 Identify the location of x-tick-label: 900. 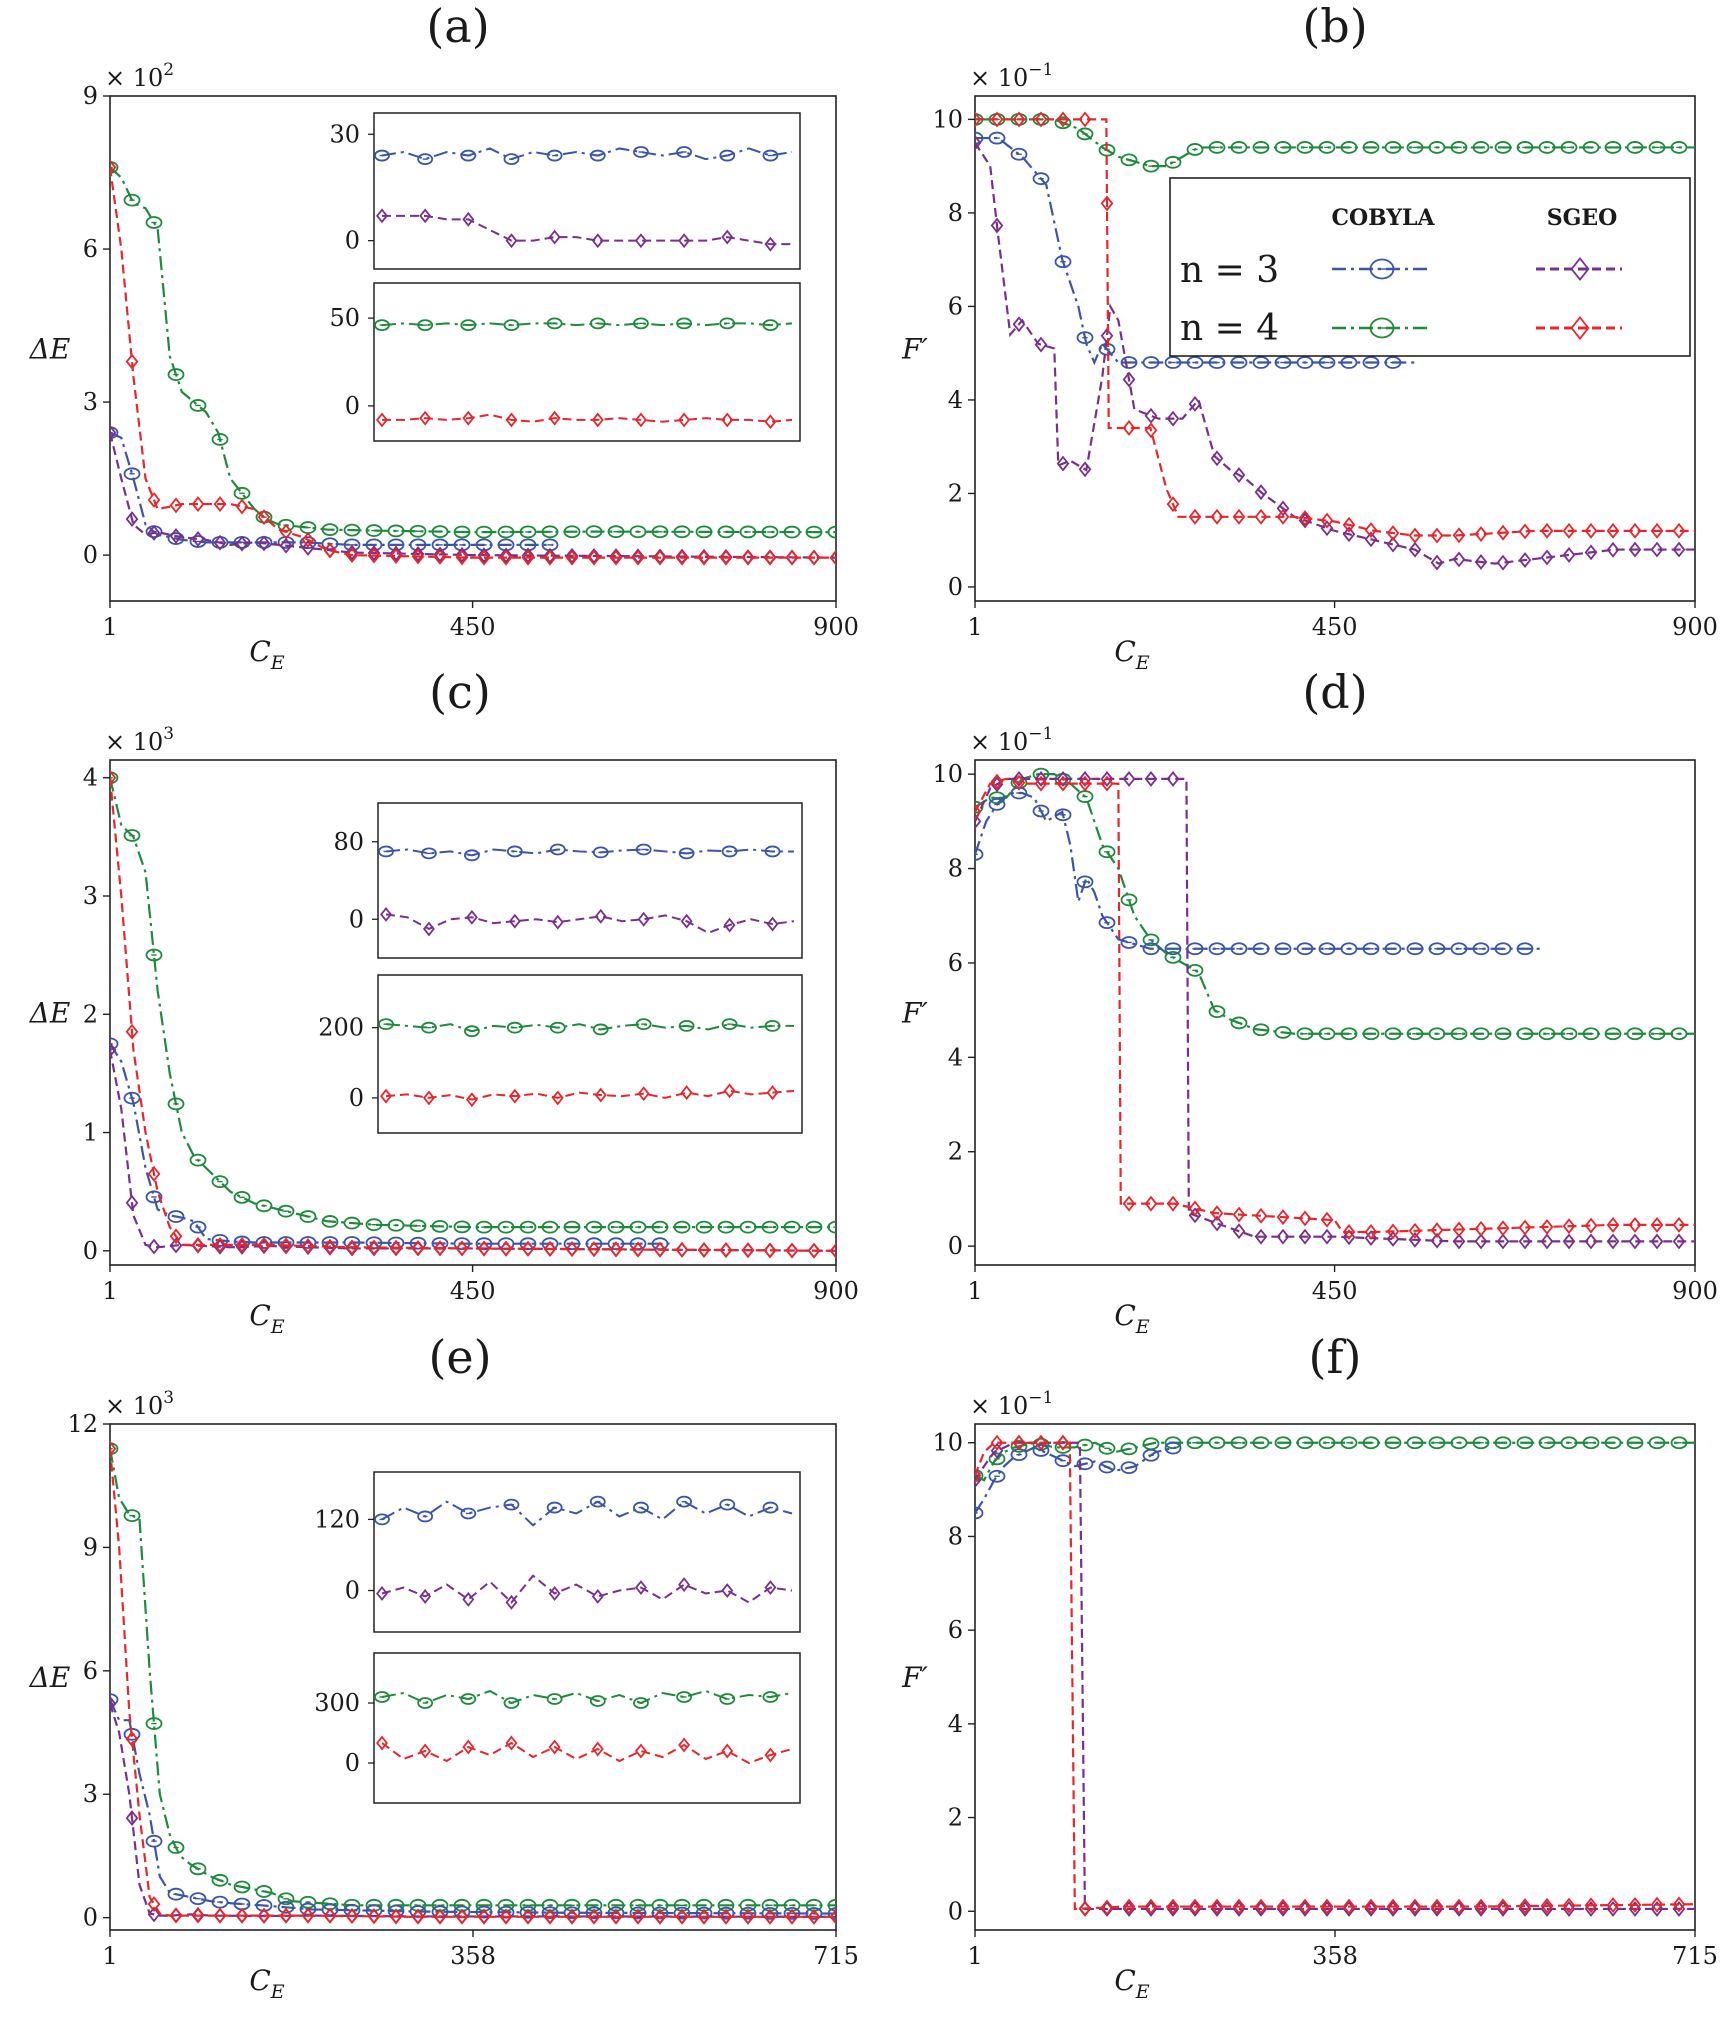
(836, 1291).